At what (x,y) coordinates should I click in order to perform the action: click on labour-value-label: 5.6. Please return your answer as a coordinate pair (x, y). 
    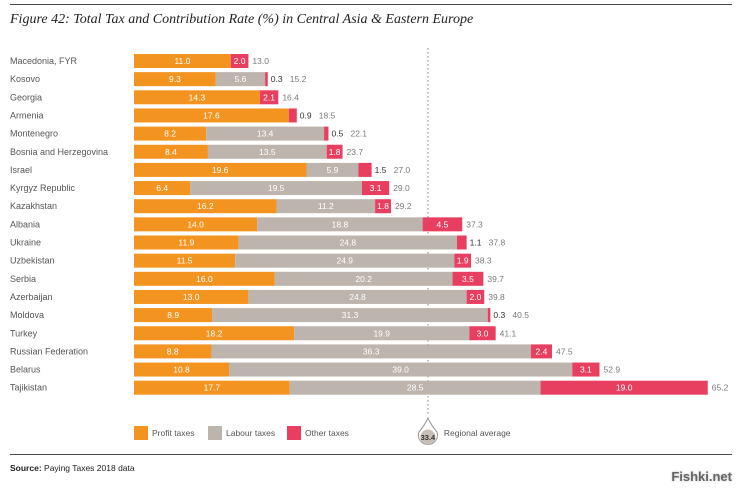
    Looking at the image, I should click on (241, 79).